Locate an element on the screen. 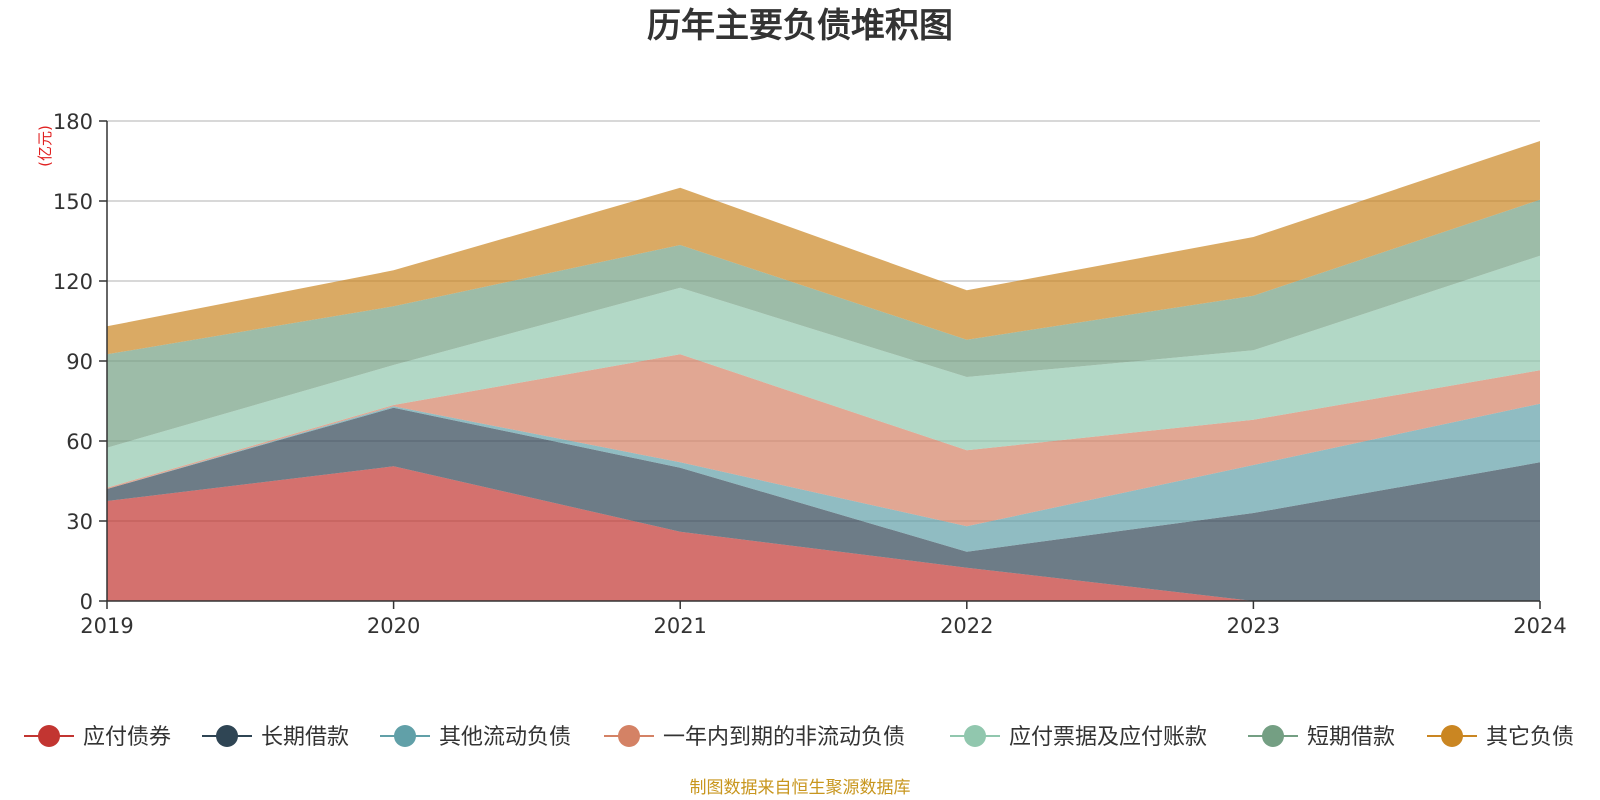 This screenshot has width=1600, height=800. legend-label: 一年内到期的非流动负债 is located at coordinates (784, 737).